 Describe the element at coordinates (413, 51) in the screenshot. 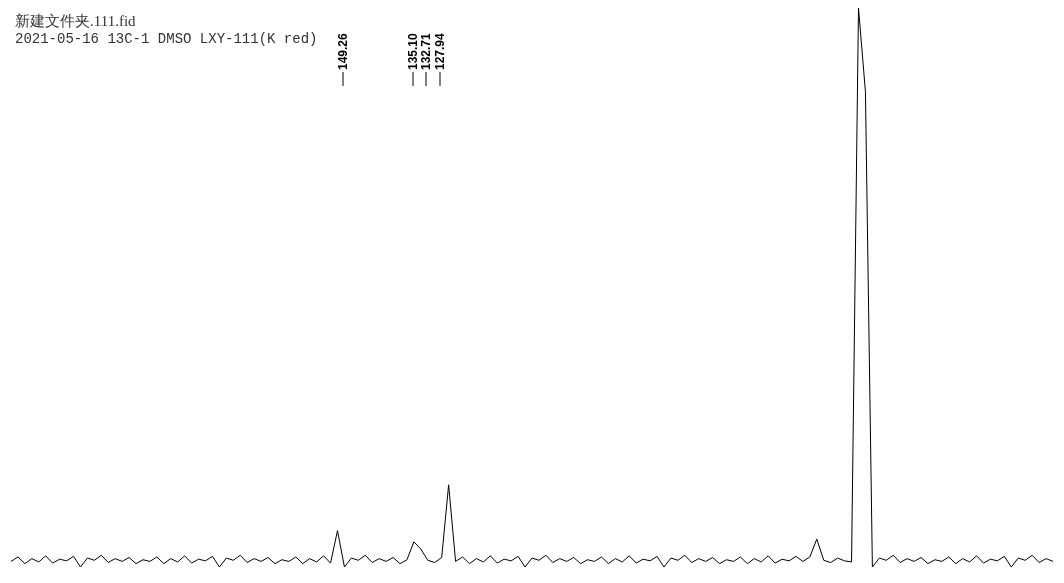

I see `annotation: 135.10` at that location.